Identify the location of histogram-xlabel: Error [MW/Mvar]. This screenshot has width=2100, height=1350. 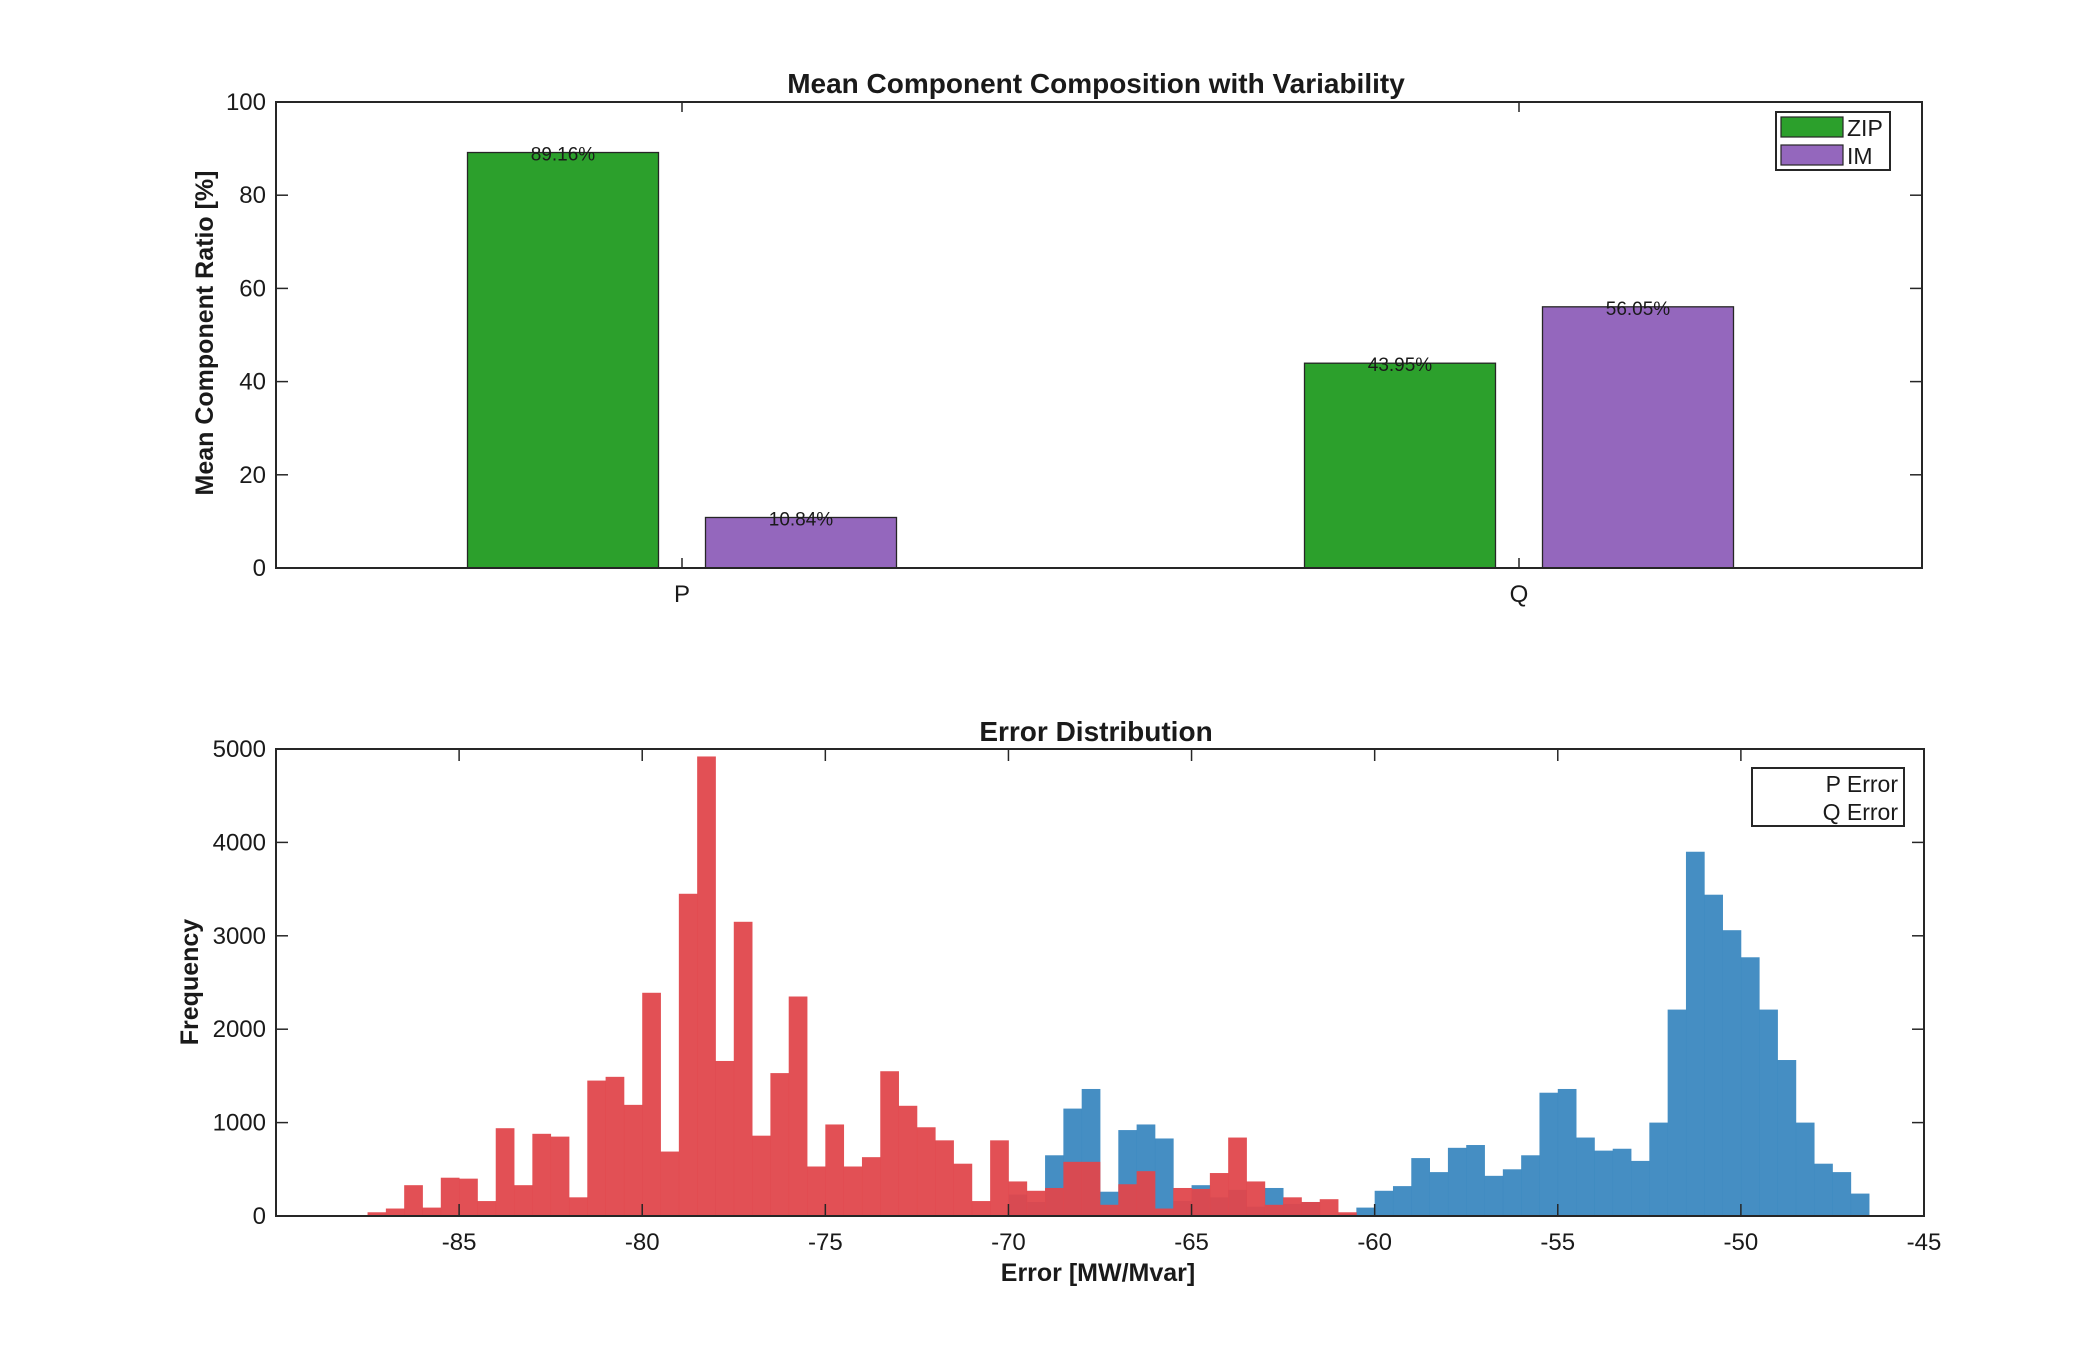
(1098, 1273).